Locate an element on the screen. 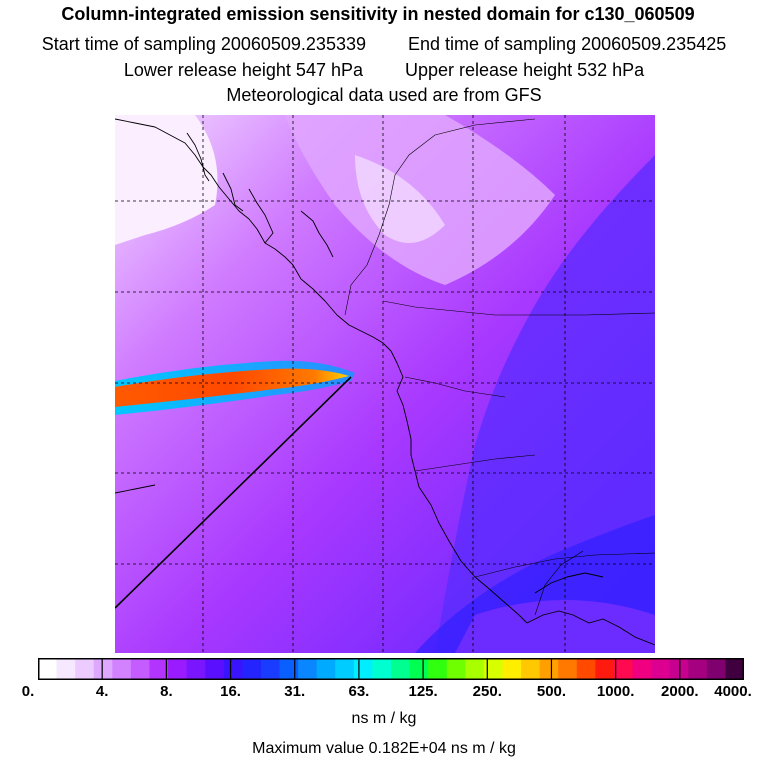 This screenshot has height=768, width=768. colorbar is located at coordinates (391, 669).